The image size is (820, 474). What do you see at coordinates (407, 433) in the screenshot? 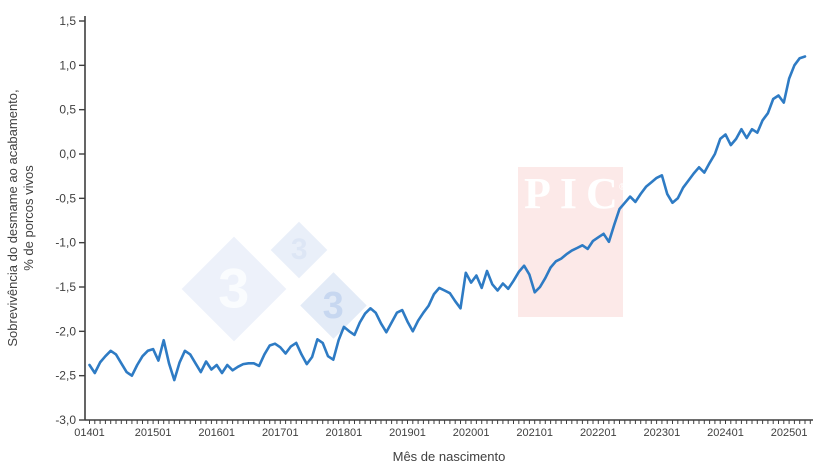
I see `x-tick-label: 201901` at bounding box center [407, 433].